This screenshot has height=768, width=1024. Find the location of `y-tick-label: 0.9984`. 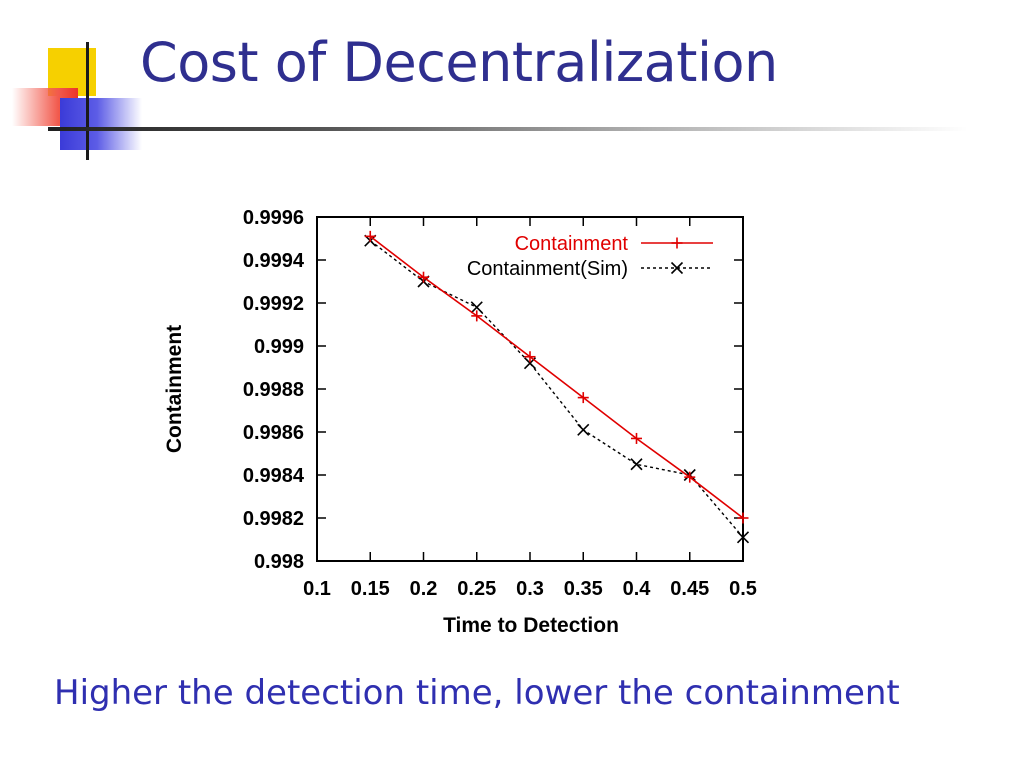

y-tick-label: 0.9984 is located at coordinates (274, 476).